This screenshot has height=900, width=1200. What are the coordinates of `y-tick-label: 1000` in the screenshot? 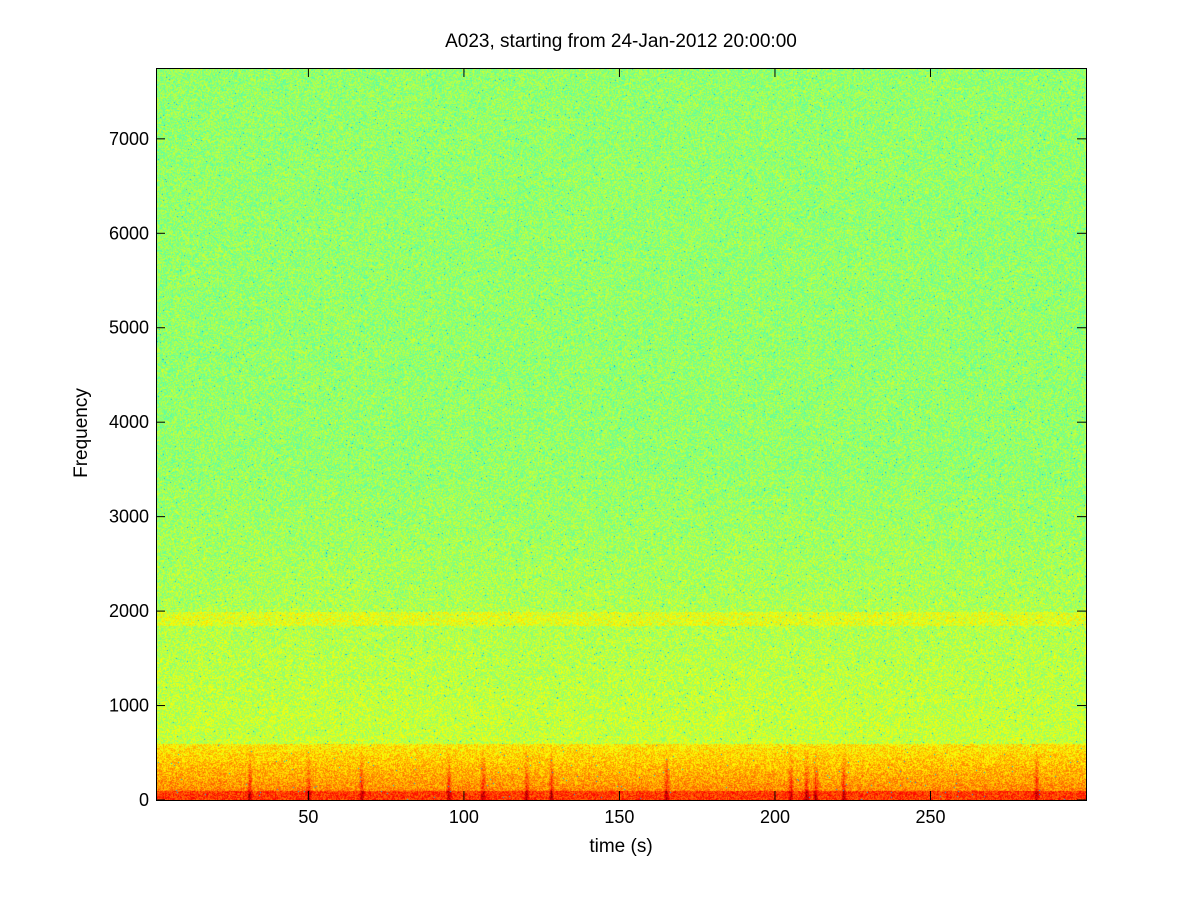 It's located at (129, 706).